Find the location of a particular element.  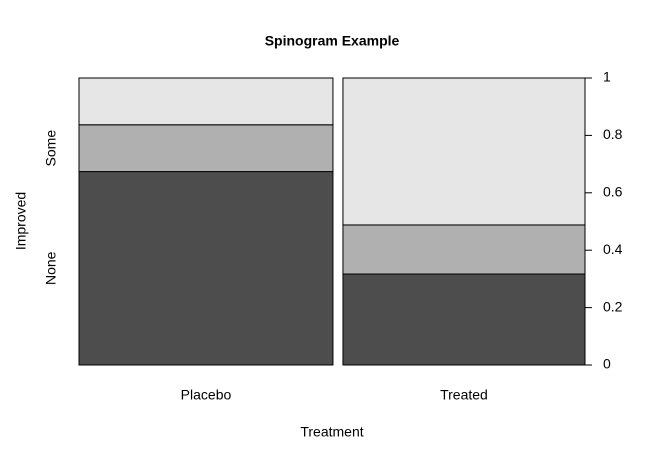

y-tick-label: 0.4 is located at coordinates (613, 249).